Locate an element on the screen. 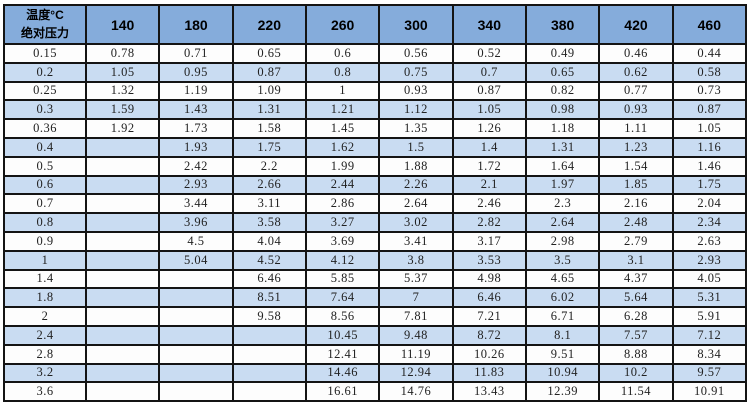  value-cell: 11.19 is located at coordinates (416, 354).